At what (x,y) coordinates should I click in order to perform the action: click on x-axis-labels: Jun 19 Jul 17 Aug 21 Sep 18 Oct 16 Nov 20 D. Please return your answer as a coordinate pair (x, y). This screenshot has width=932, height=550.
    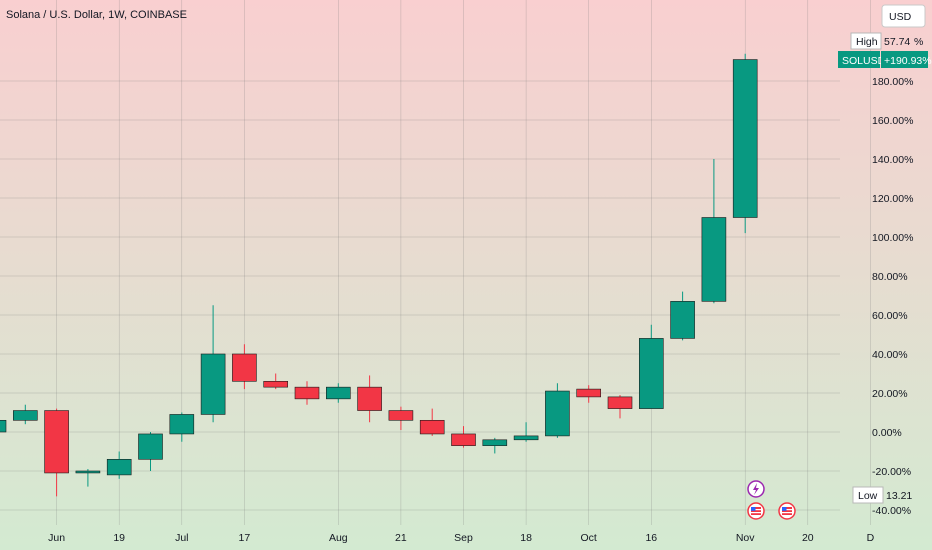
    Looking at the image, I should click on (461, 538).